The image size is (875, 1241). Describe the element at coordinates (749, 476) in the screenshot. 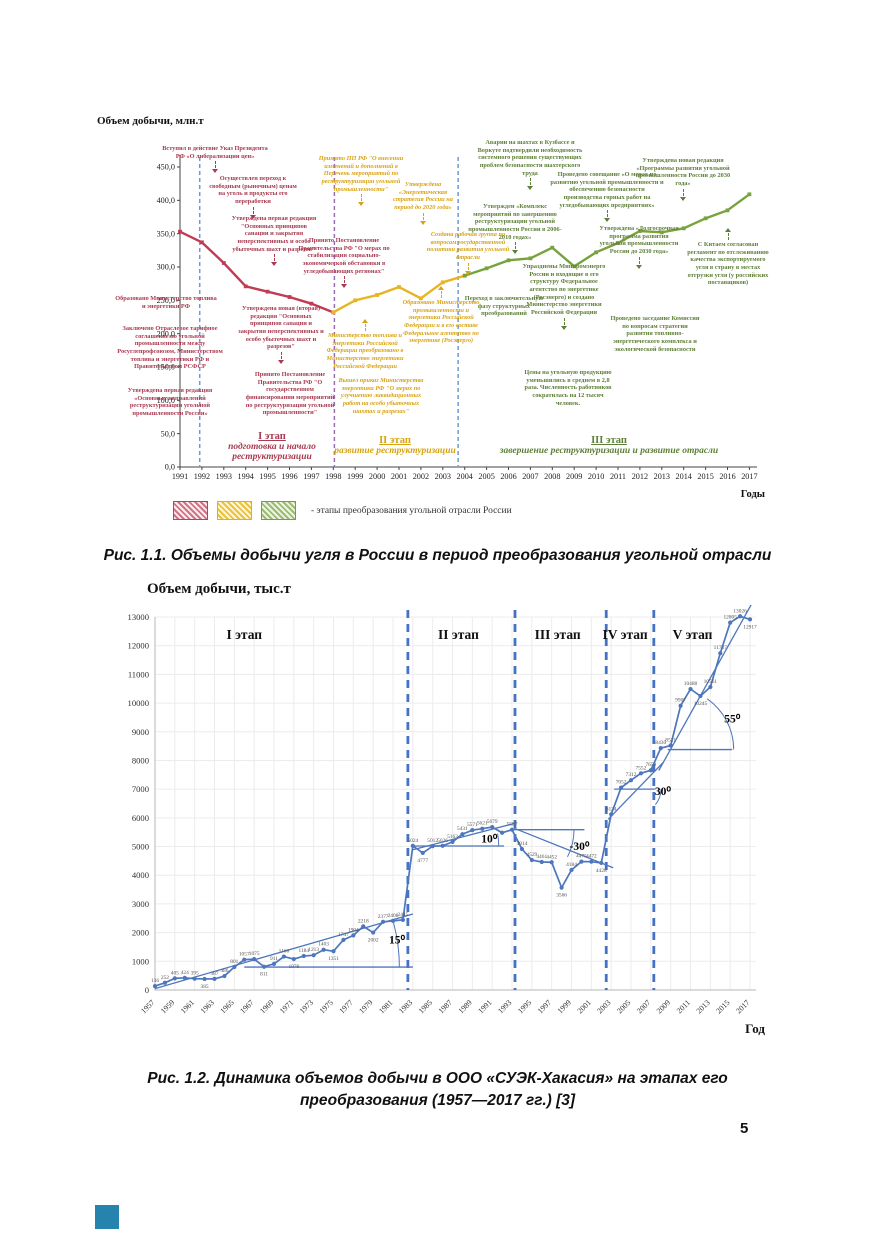

I see `fig1-x-tick: 2017` at that location.